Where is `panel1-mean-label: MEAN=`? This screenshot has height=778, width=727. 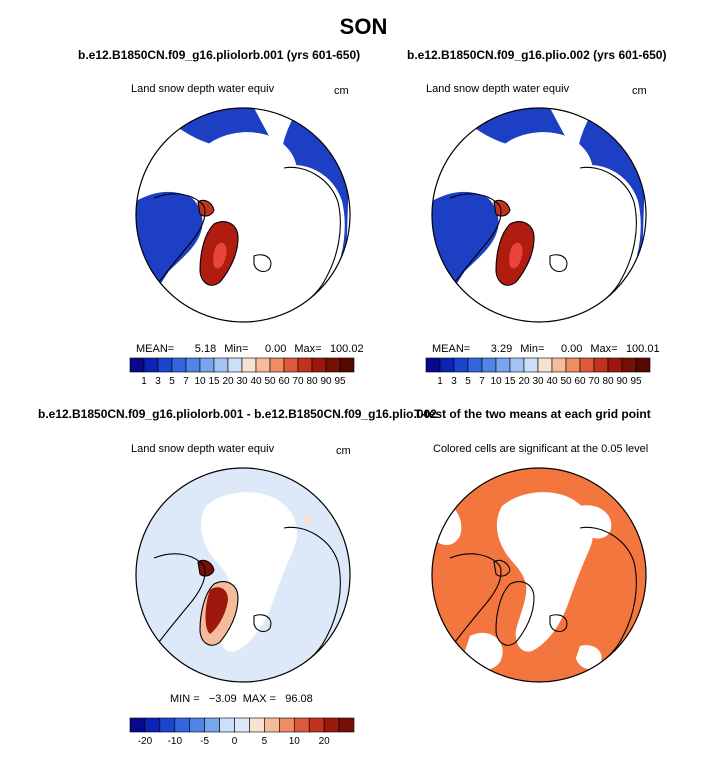
panel1-mean-label: MEAN= is located at coordinates (155, 349).